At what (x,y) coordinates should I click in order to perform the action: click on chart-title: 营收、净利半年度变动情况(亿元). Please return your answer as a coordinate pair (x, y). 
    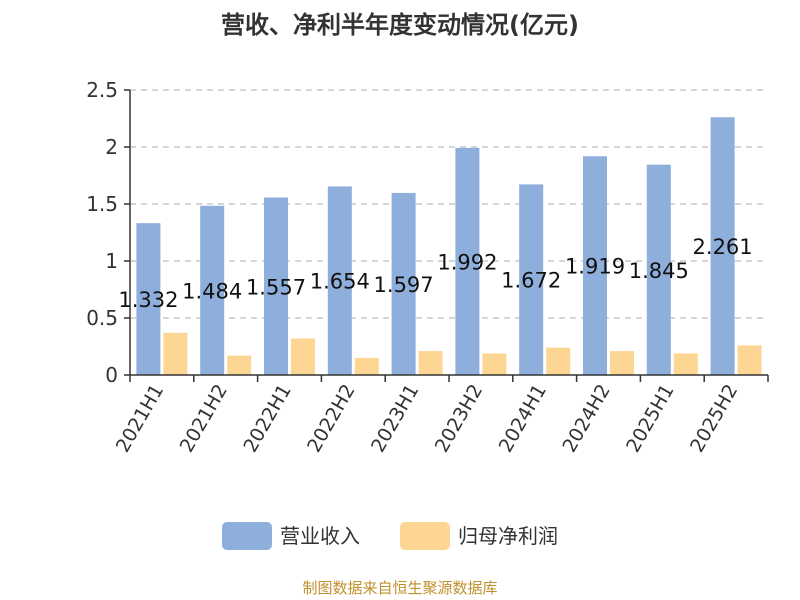
    Looking at the image, I should click on (400, 25).